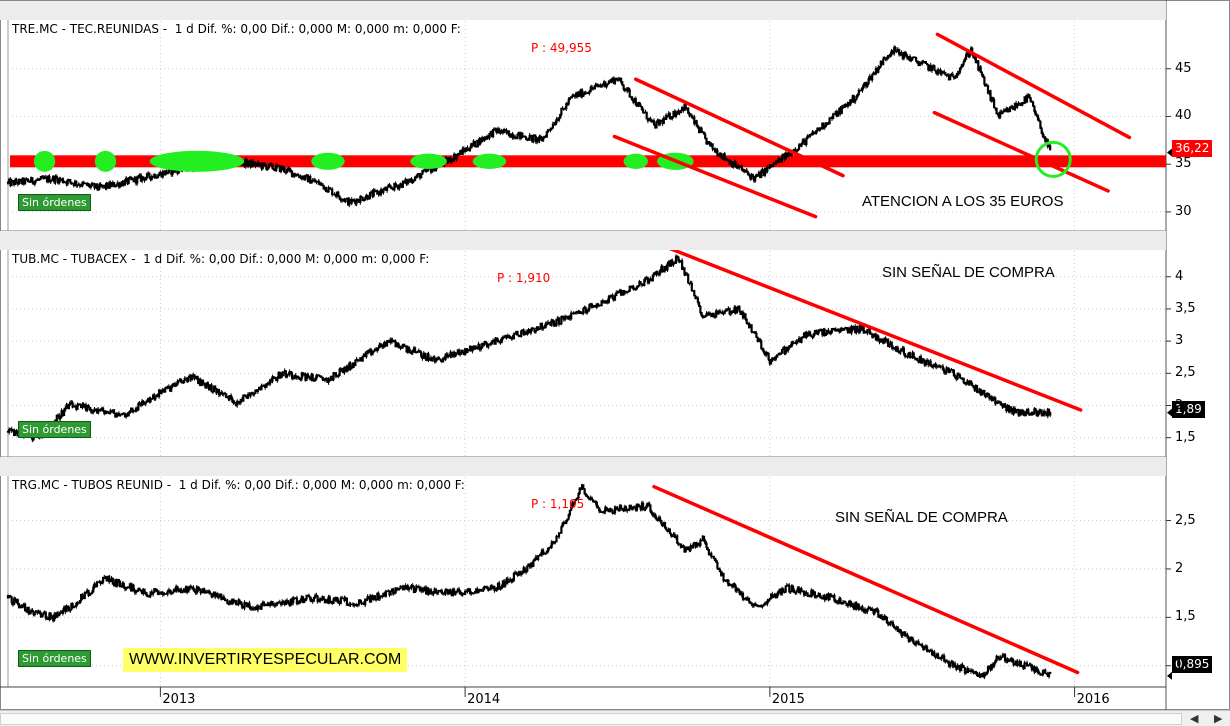 The width and height of the screenshot is (1230, 726). I want to click on panel-2-price: P : 1,910, so click(524, 278).